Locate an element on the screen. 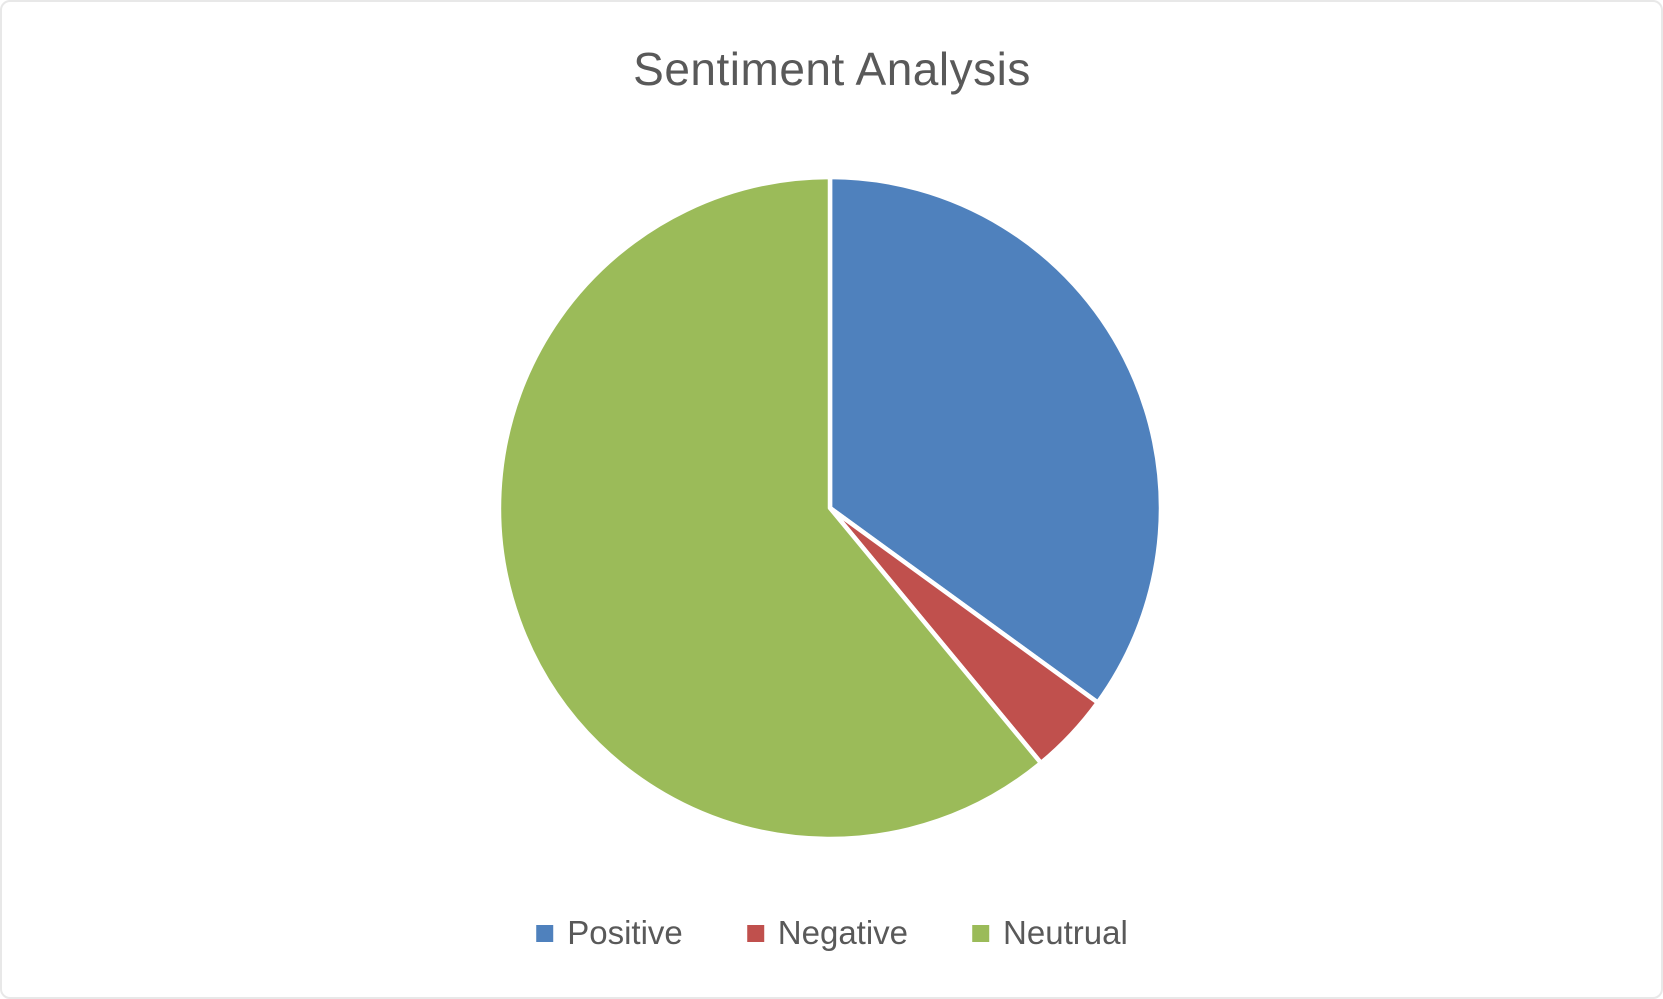  legend-label-negative: Negative is located at coordinates (843, 932).